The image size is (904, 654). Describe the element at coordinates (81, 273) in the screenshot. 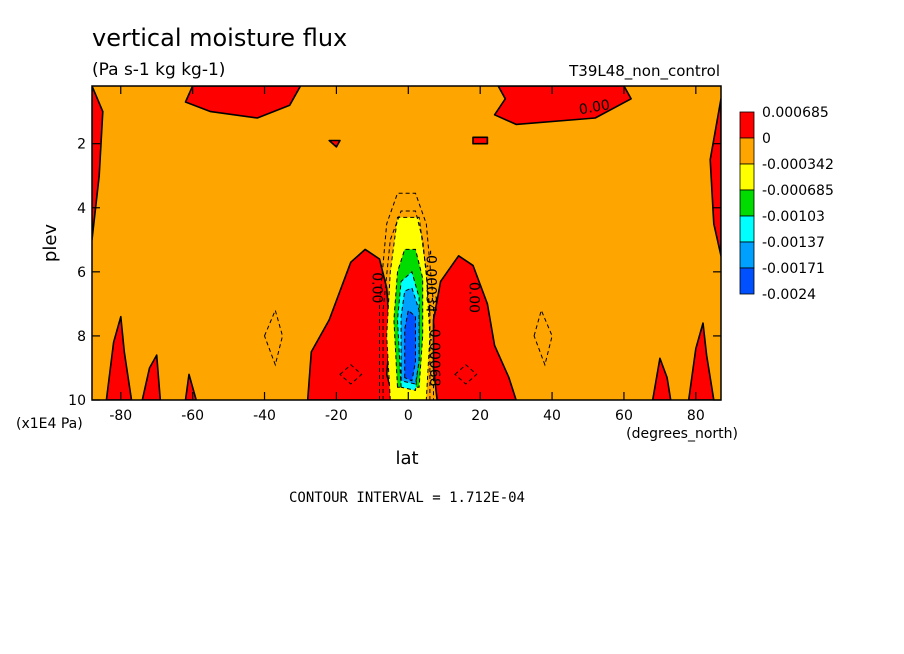

I see `y-tick-label: 6` at that location.